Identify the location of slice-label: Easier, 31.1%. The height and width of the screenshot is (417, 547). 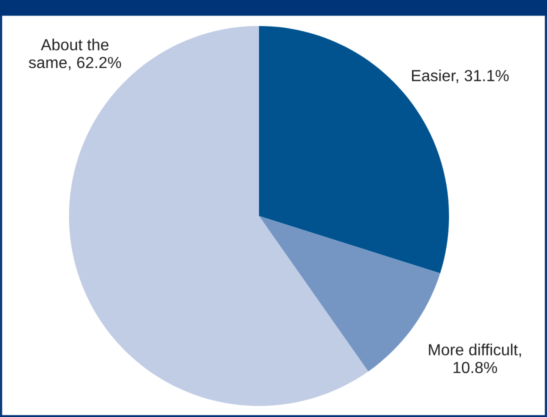
(460, 77).